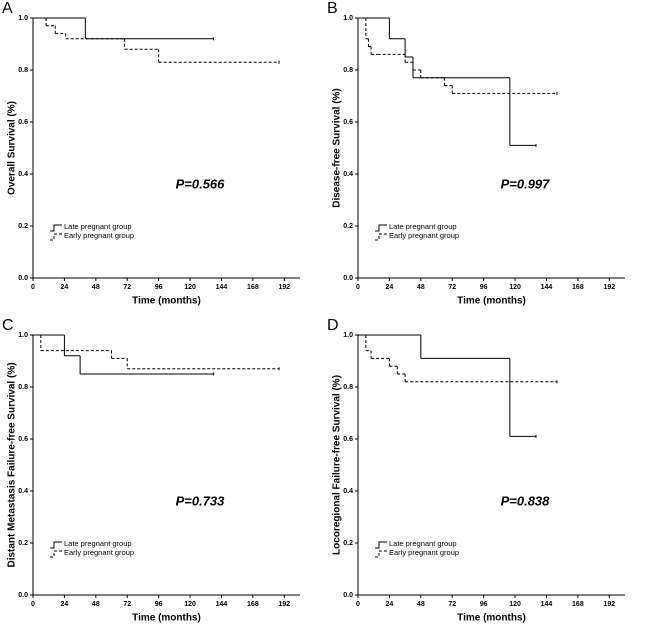 This screenshot has height=634, width=650. I want to click on y-axis-title: Disease-free Survival (%), so click(337, 148).